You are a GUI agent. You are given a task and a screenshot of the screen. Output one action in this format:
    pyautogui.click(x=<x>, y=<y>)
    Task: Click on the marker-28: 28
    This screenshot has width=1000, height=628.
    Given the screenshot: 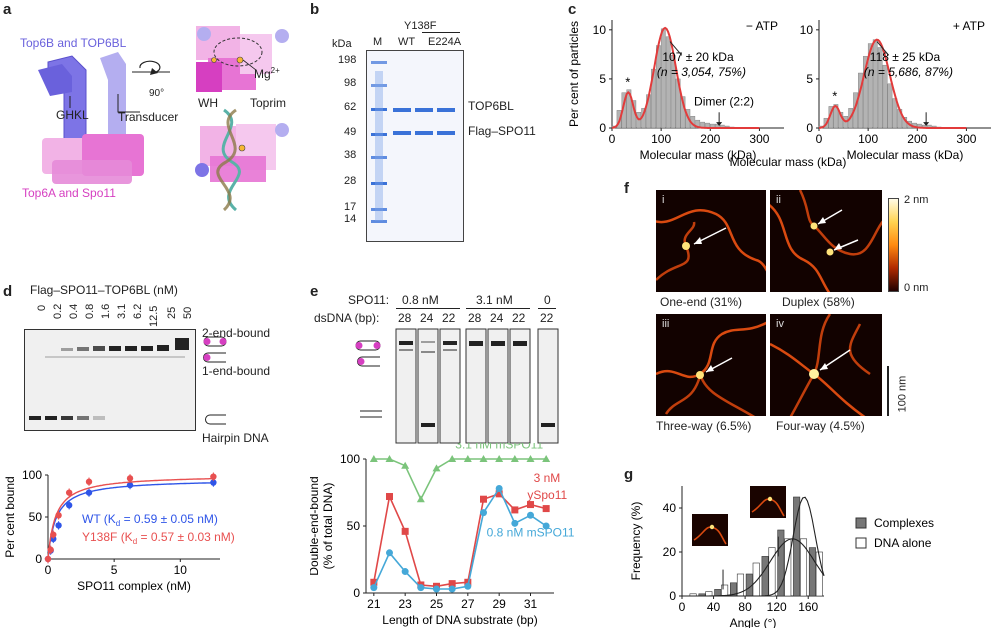 What is the action you would take?
    pyautogui.click(x=350, y=181)
    